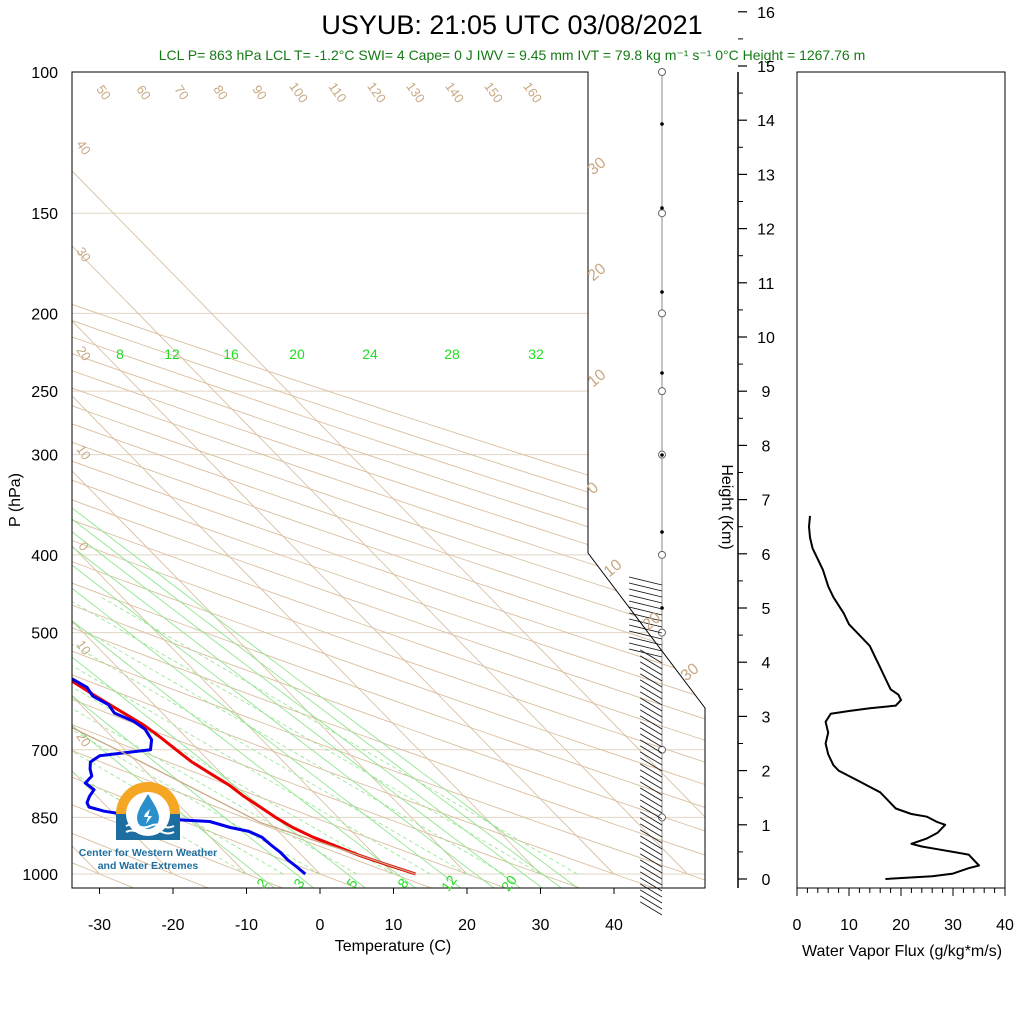 The height and width of the screenshot is (1024, 1024). I want to click on isotherm-label: 160, so click(532, 92).